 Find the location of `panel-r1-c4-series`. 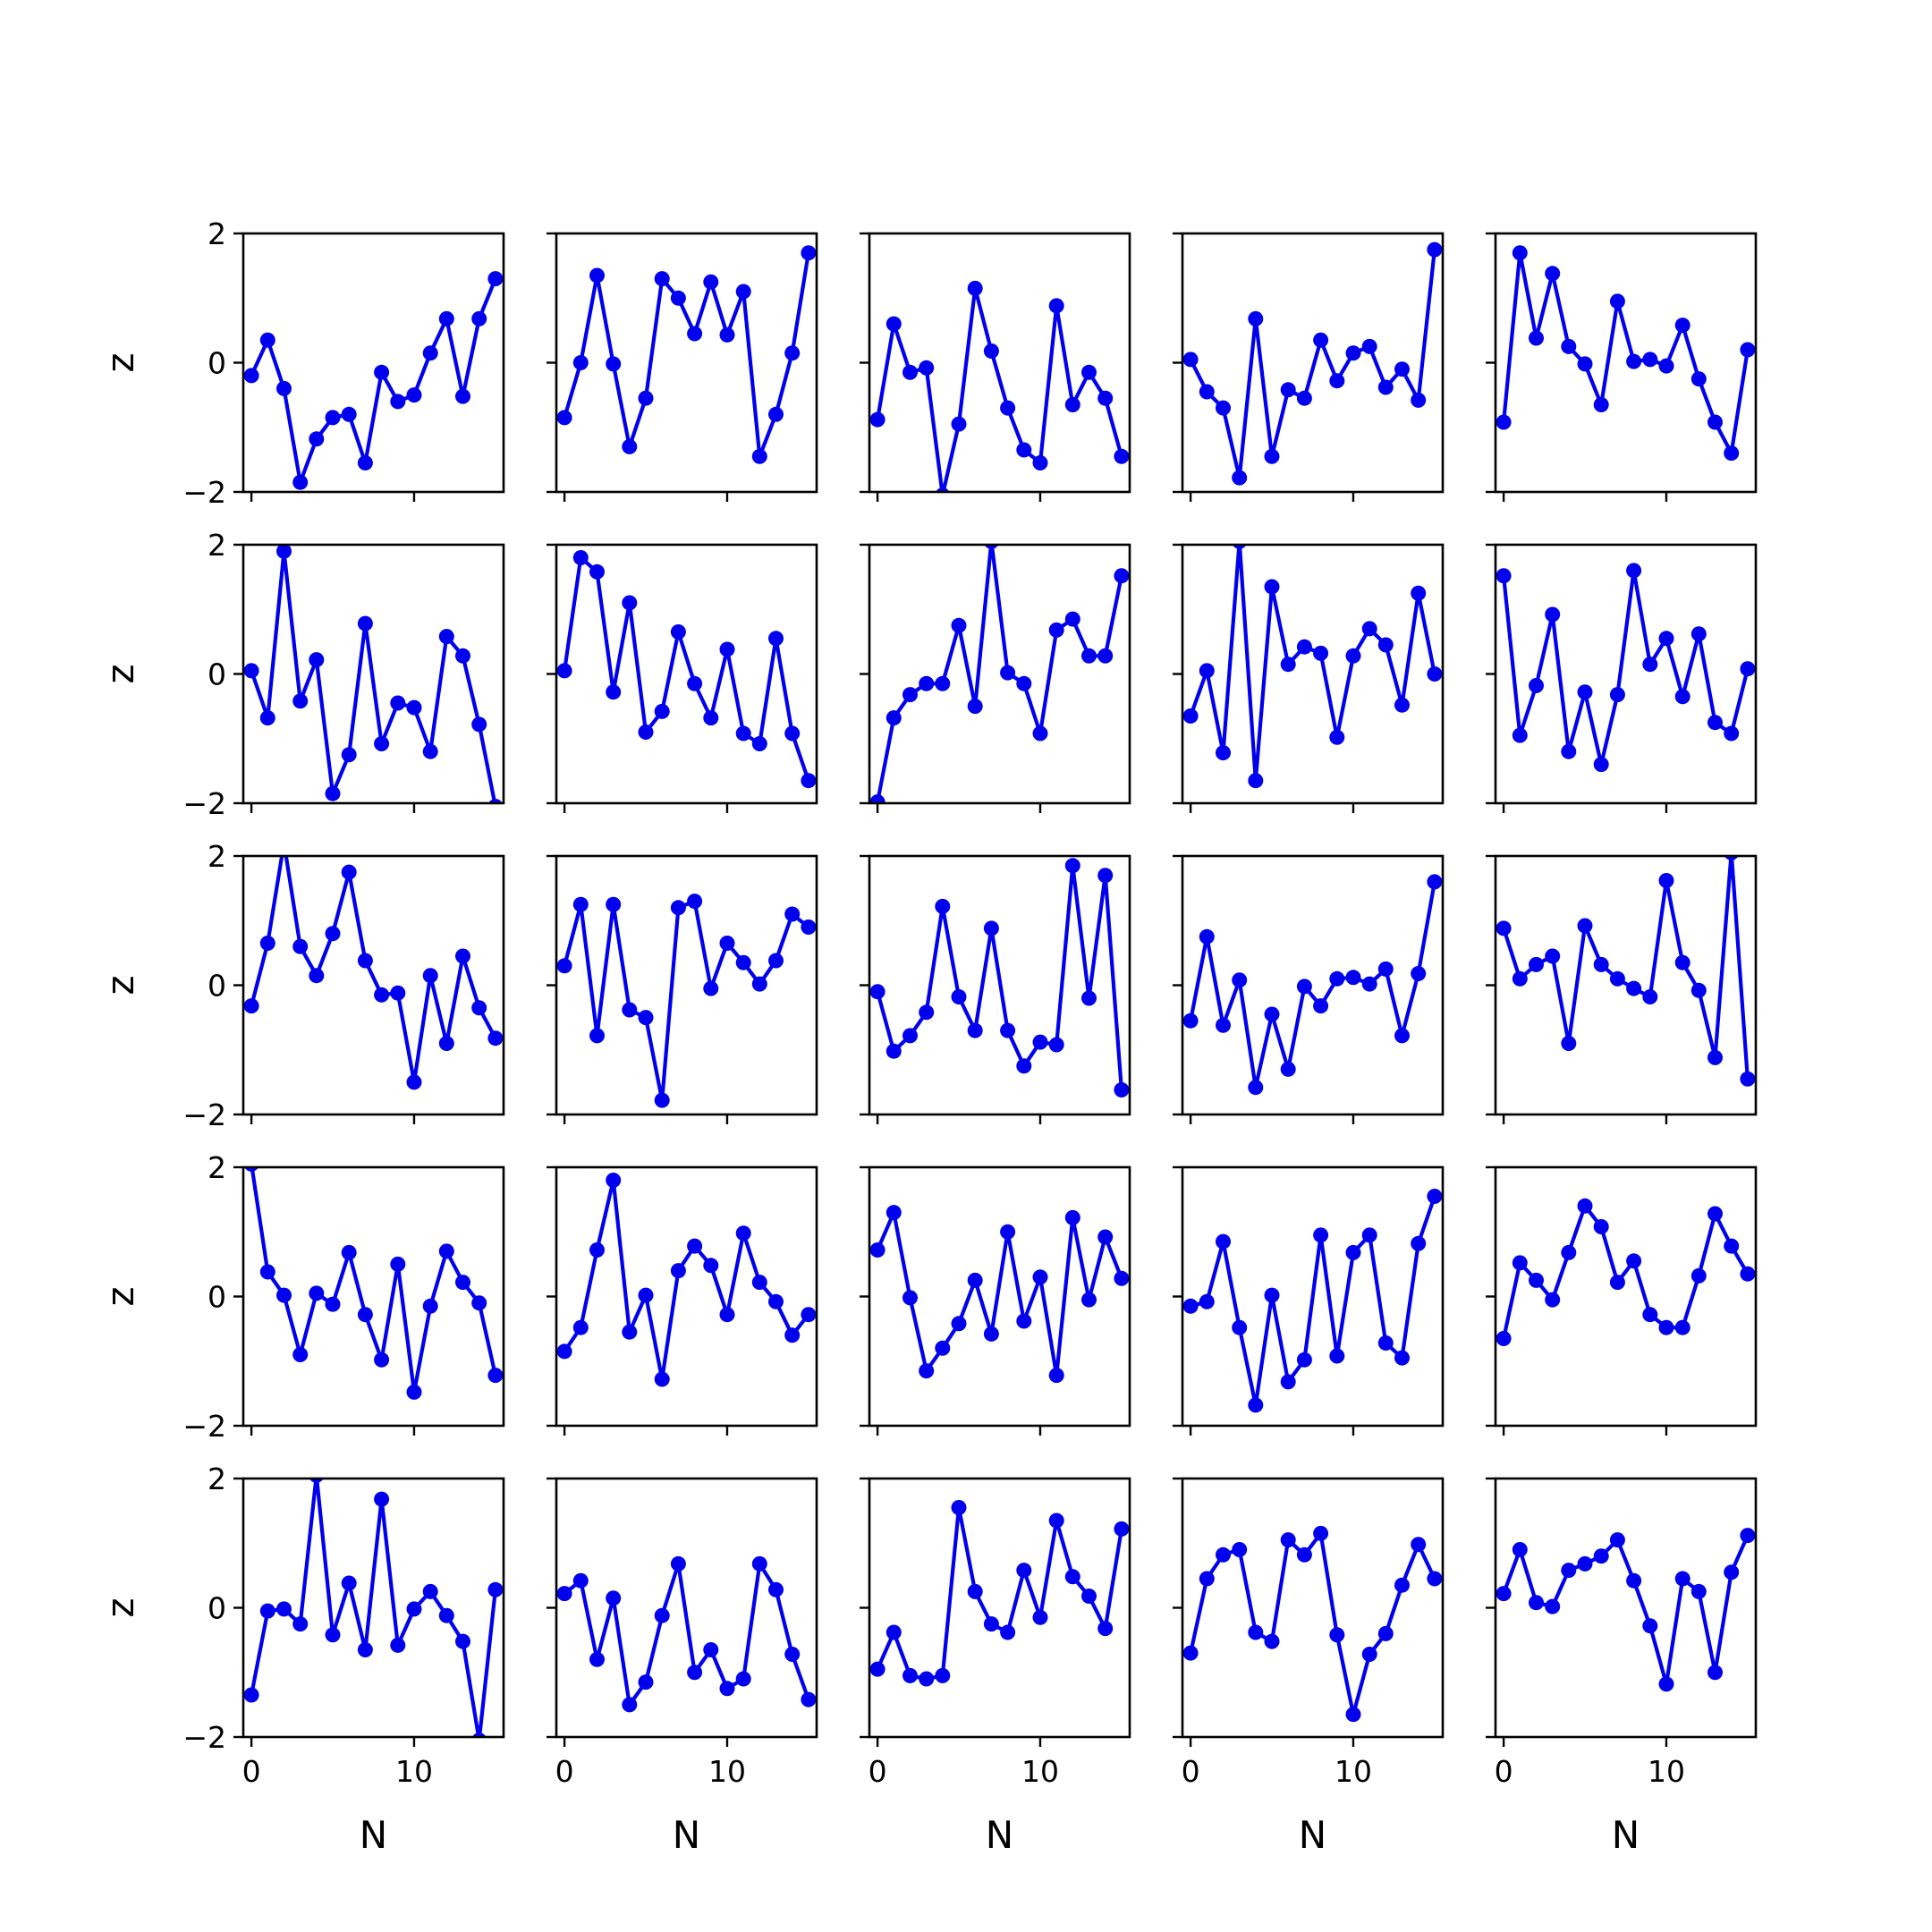

panel-r1-c4-series is located at coordinates (1312, 364).